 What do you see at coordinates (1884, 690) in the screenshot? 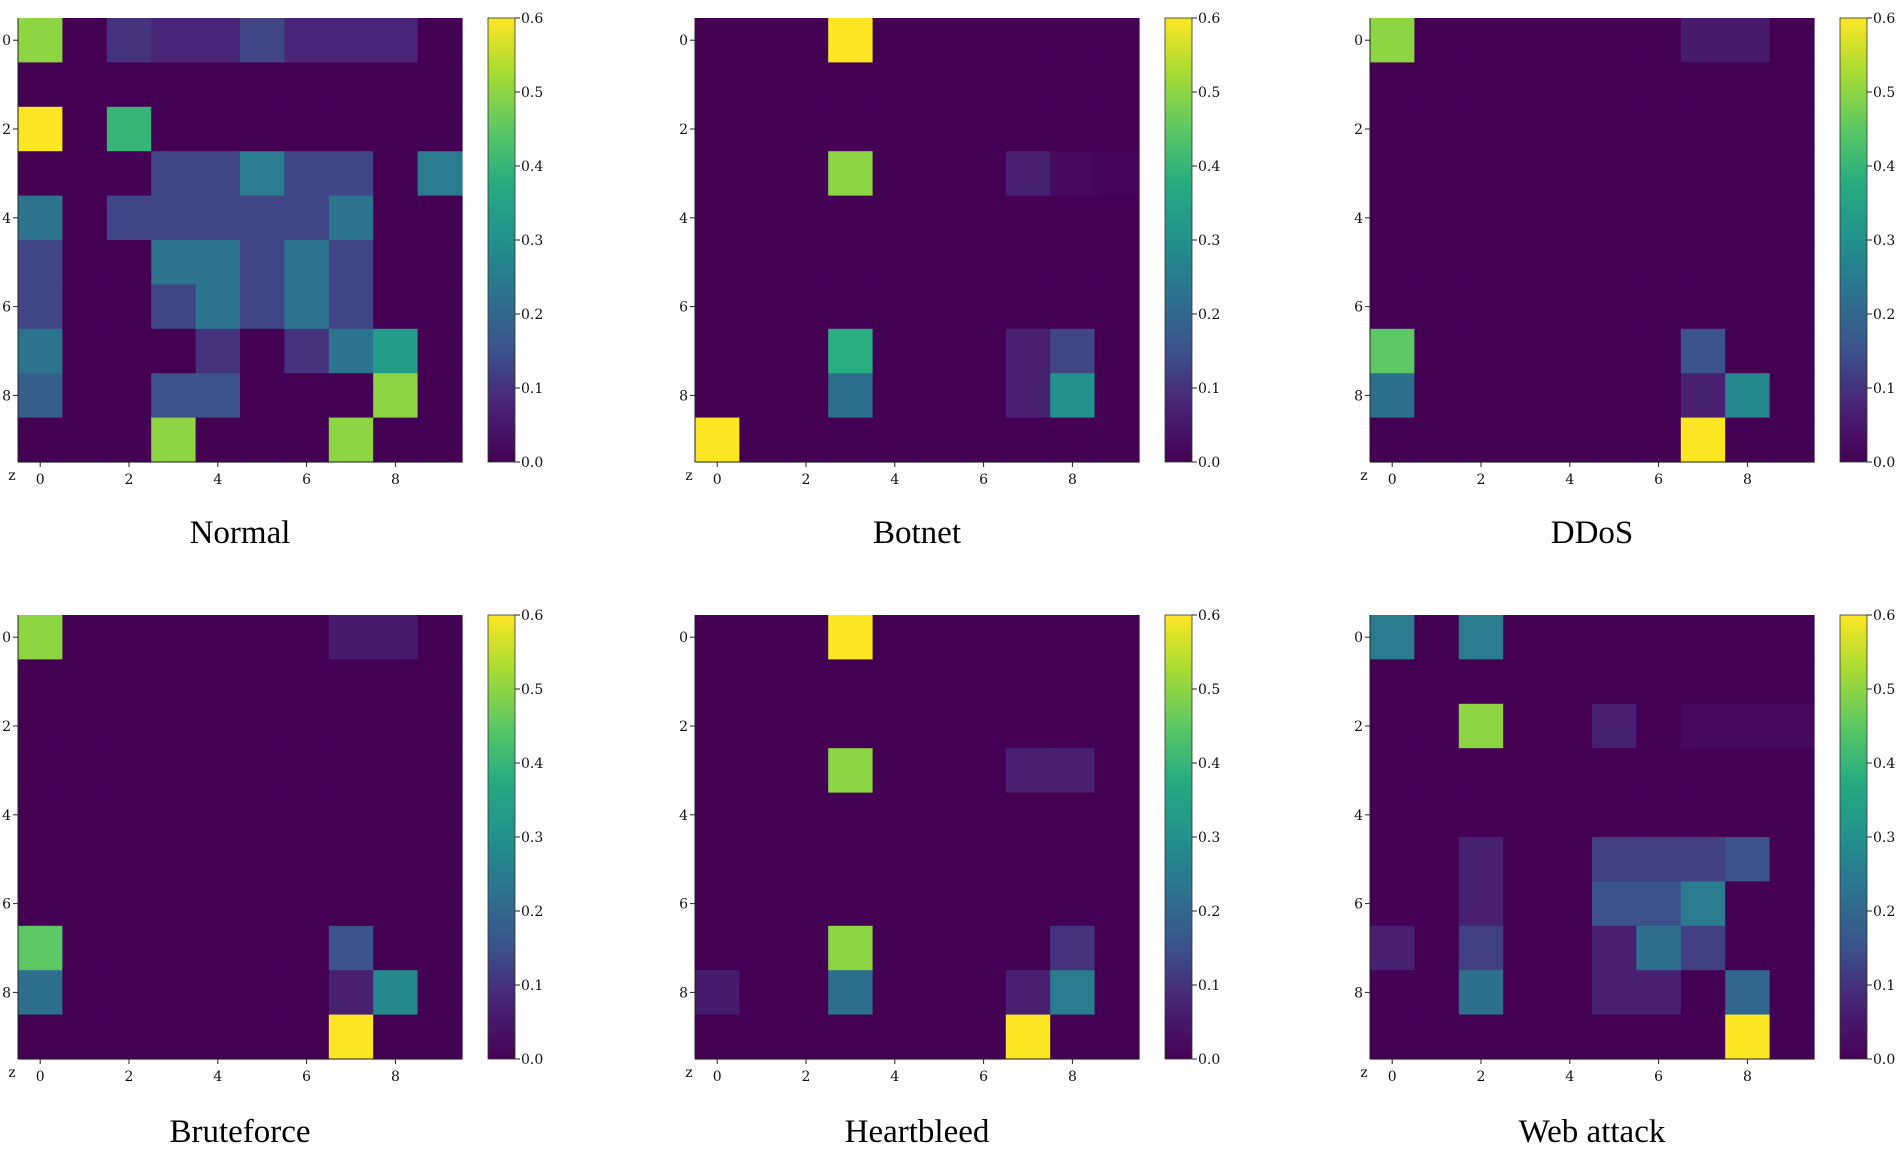
I see `colorbar-tick-label: 0.5` at bounding box center [1884, 690].